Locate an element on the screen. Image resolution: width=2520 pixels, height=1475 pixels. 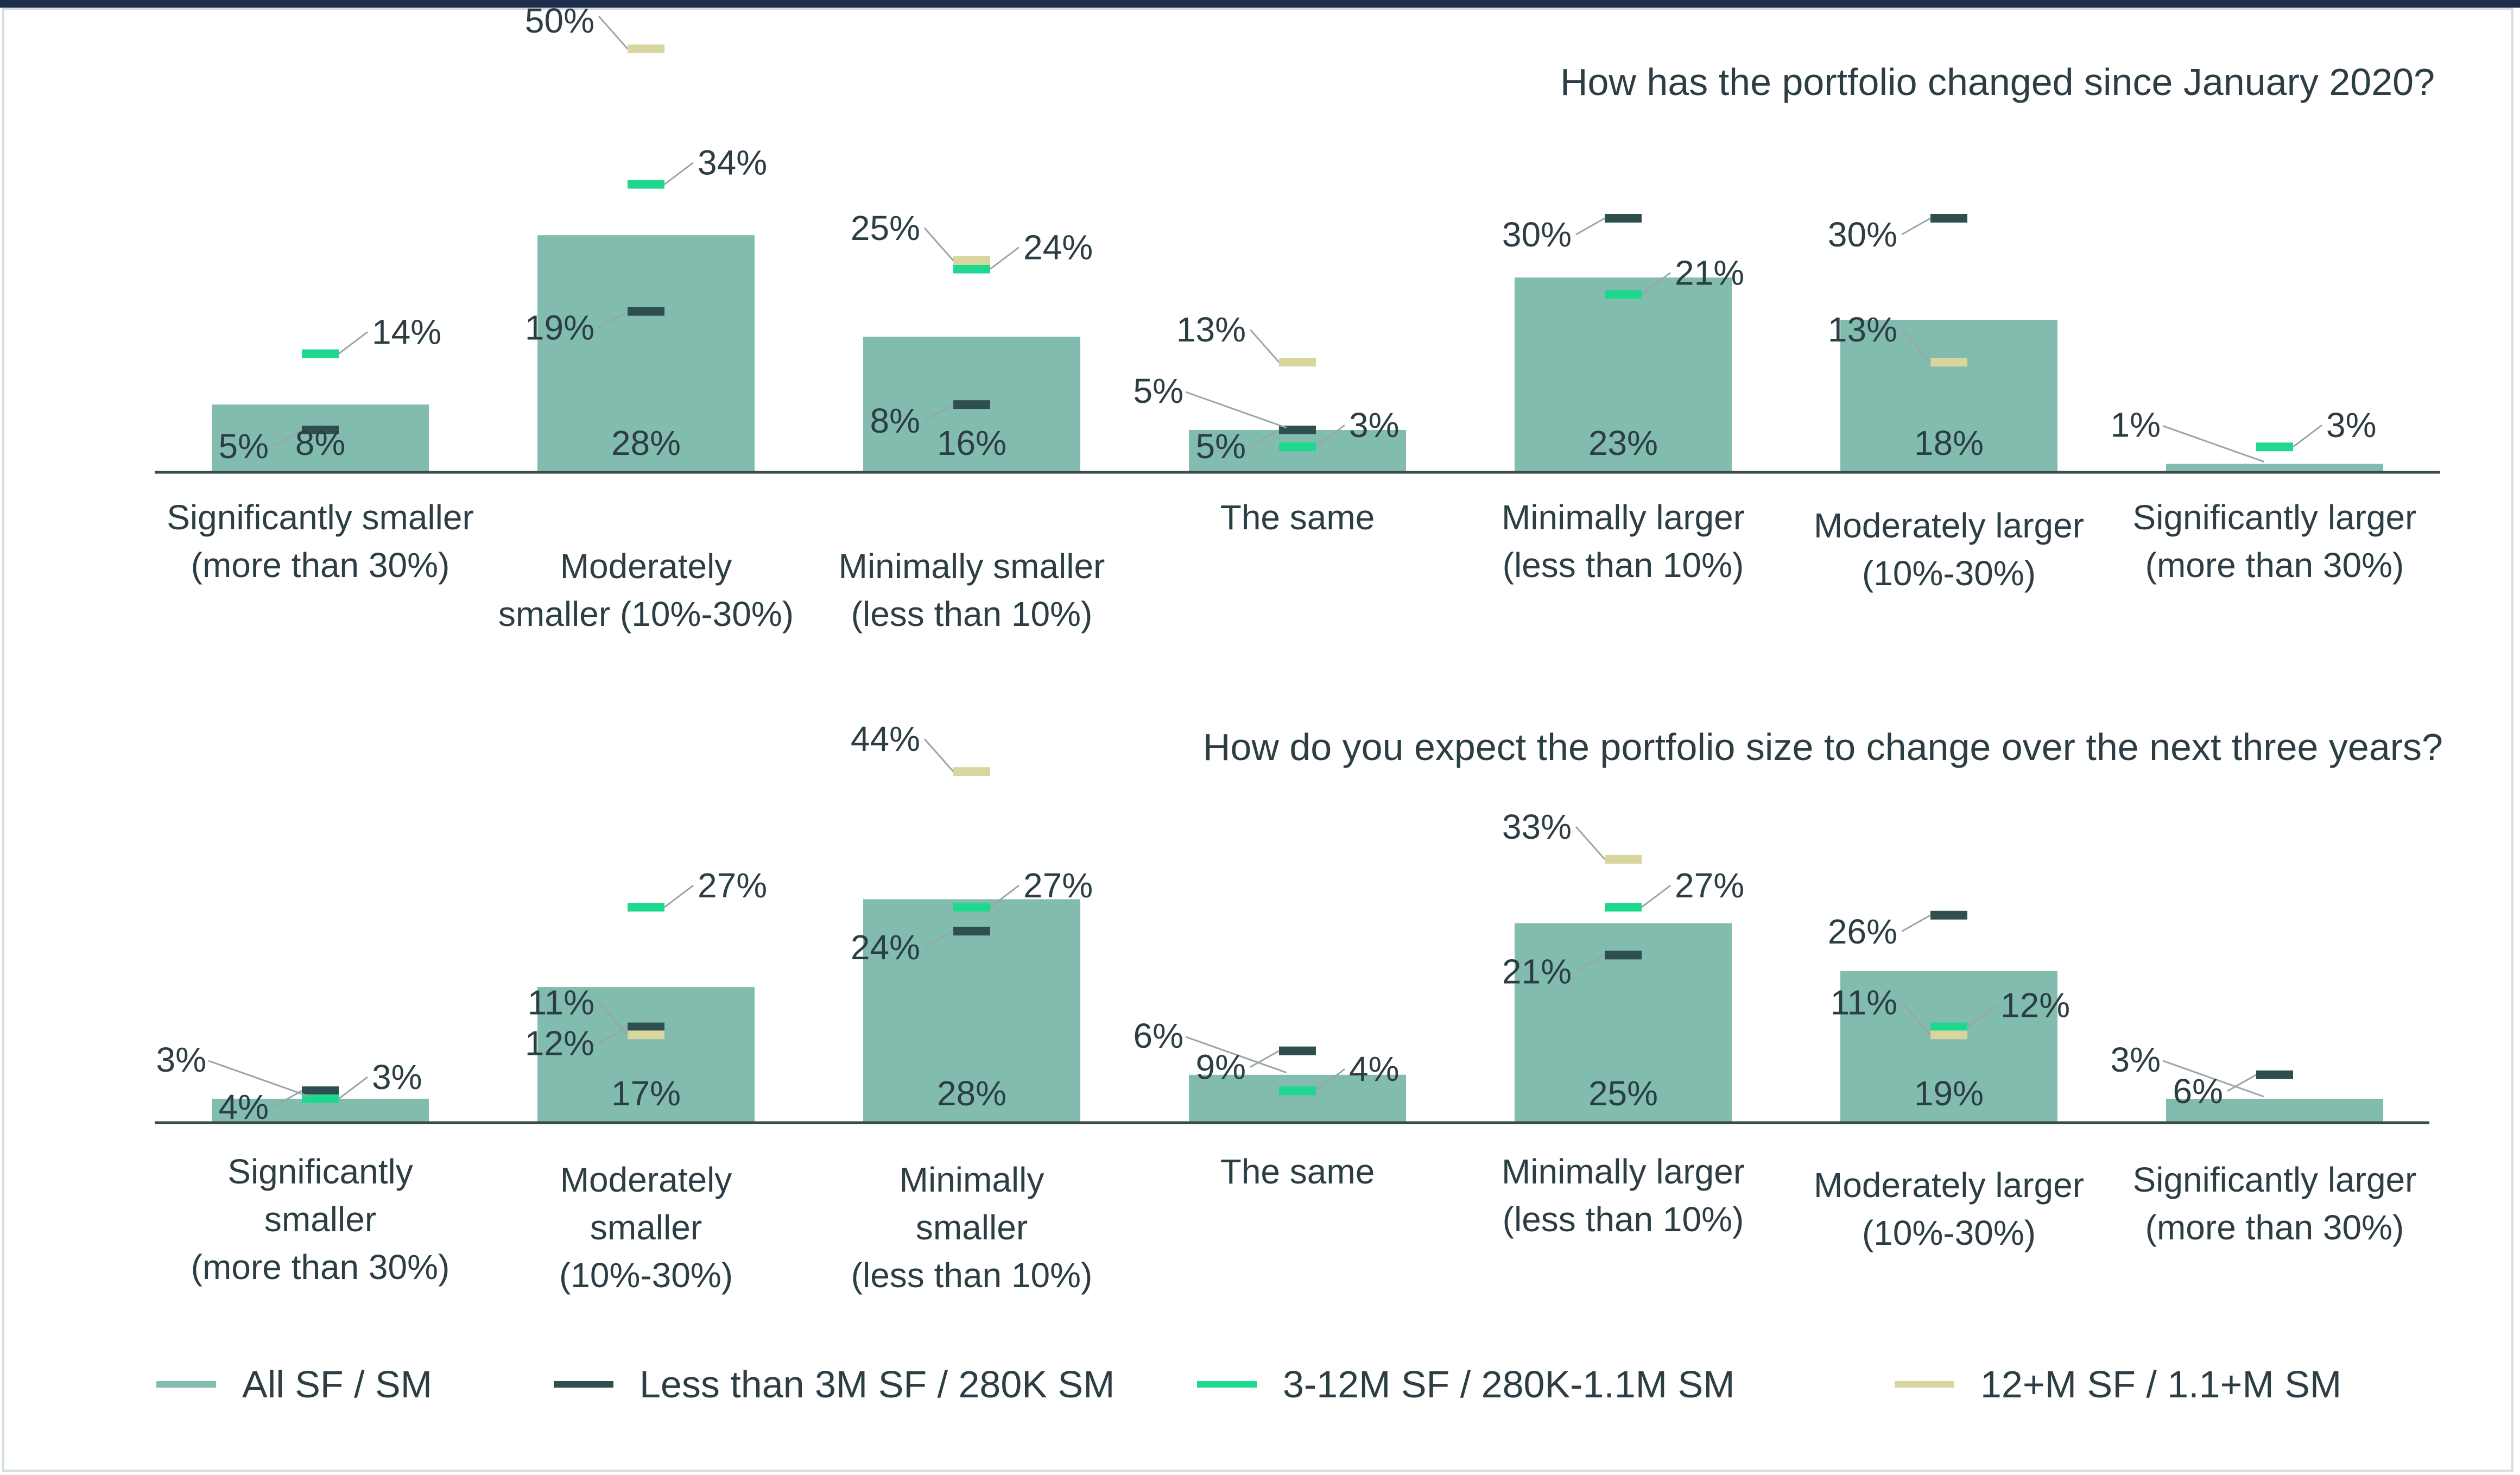
value-label-all-0-1: 28% is located at coordinates (646, 443).